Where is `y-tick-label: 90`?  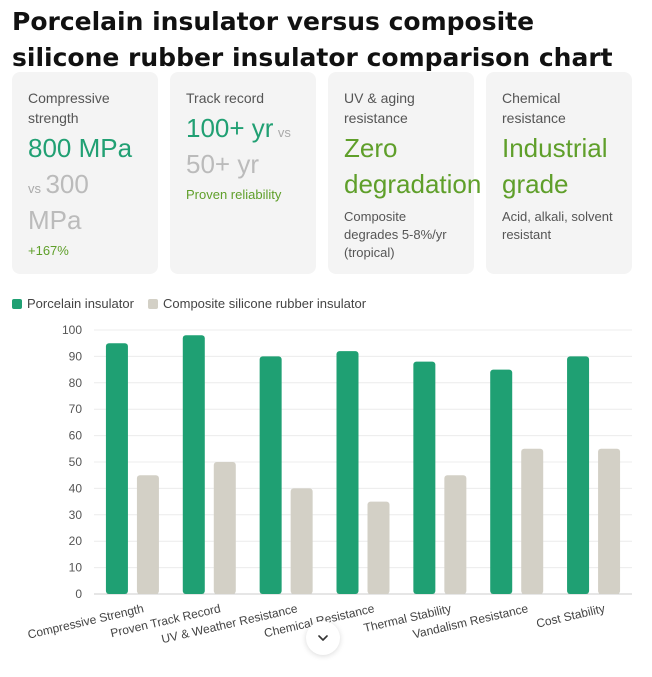
y-tick-label: 90 is located at coordinates (76, 356).